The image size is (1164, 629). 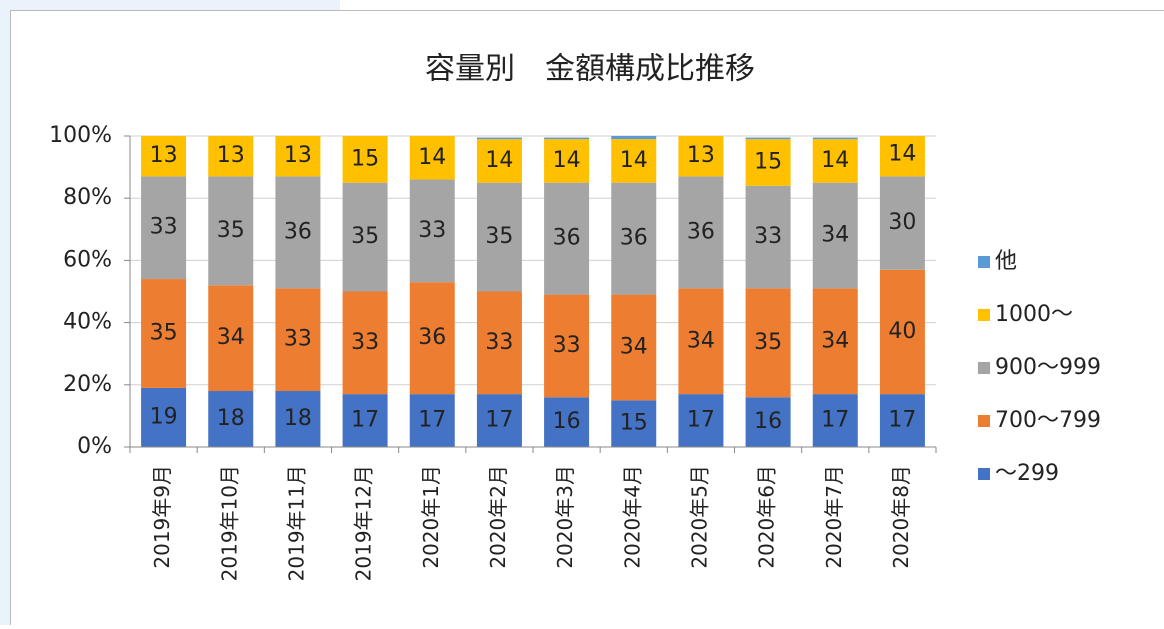 I want to click on x-tick-label: 2020年4月, so click(x=632, y=517).